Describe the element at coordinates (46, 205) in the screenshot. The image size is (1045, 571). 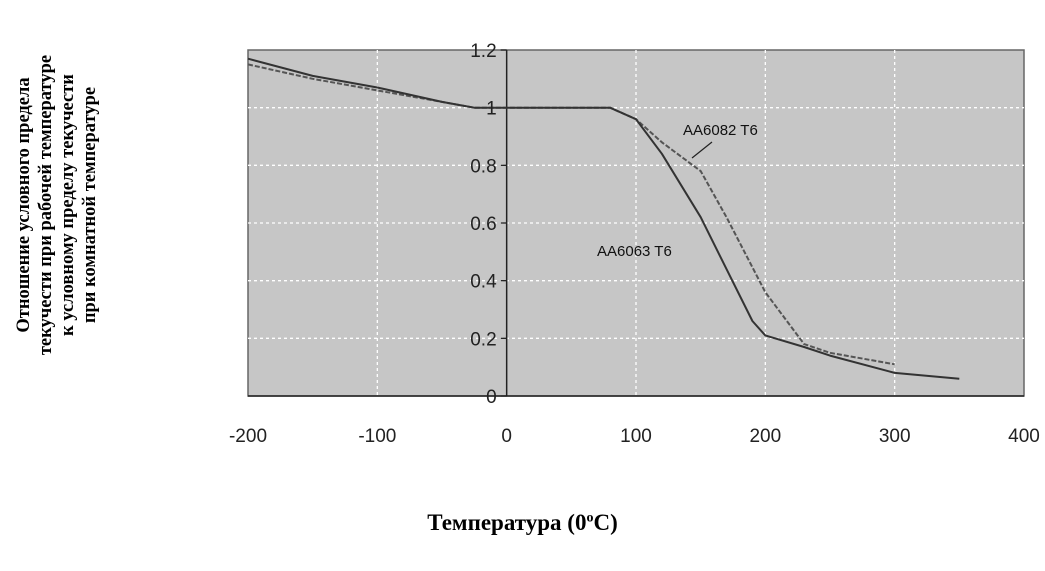
I see `y-axis-label-line-2: текучести при рабочей температуре` at that location.